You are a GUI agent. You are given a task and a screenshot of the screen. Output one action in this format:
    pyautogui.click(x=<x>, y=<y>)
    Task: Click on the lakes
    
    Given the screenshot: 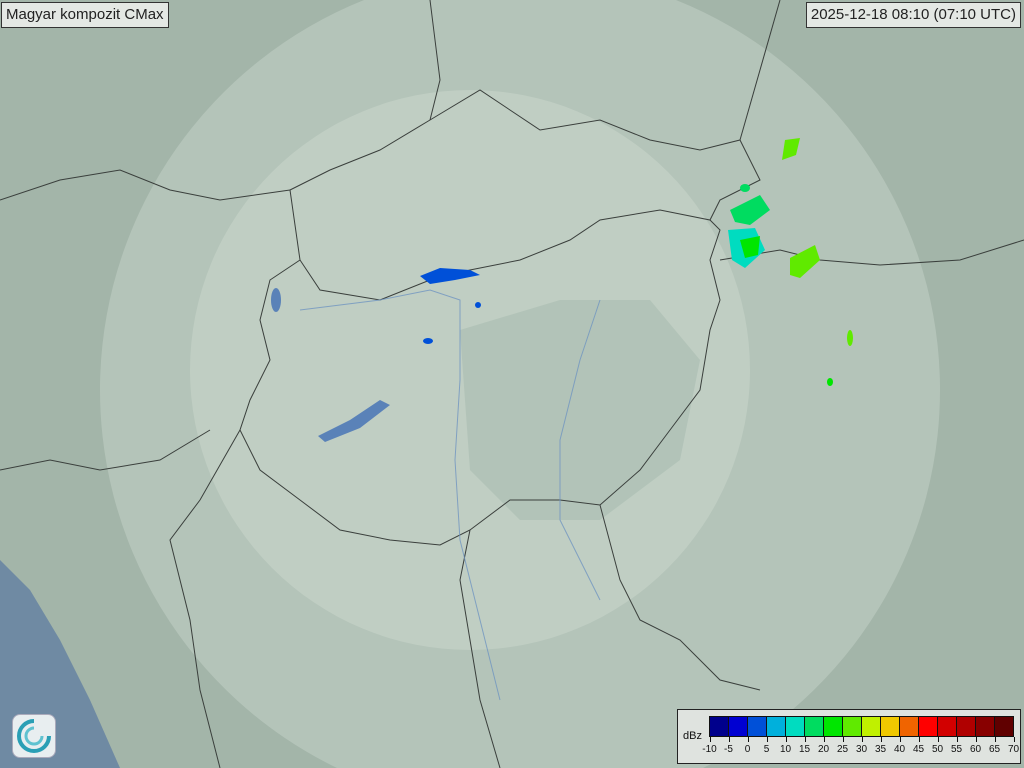 What is the action you would take?
    pyautogui.click(x=330, y=365)
    